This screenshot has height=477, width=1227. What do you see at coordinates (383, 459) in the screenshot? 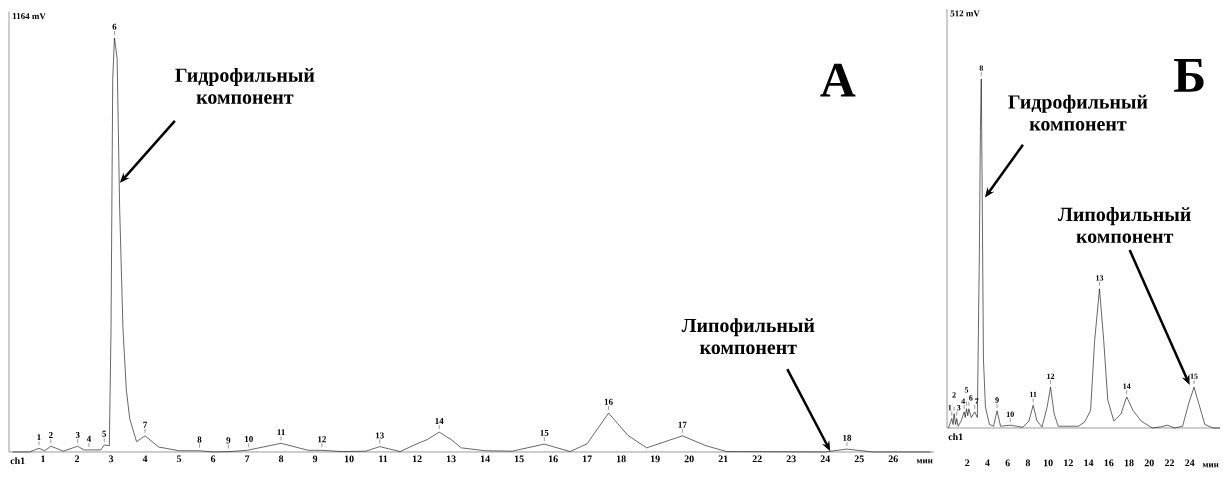
I see `x-tick-label: 11` at bounding box center [383, 459].